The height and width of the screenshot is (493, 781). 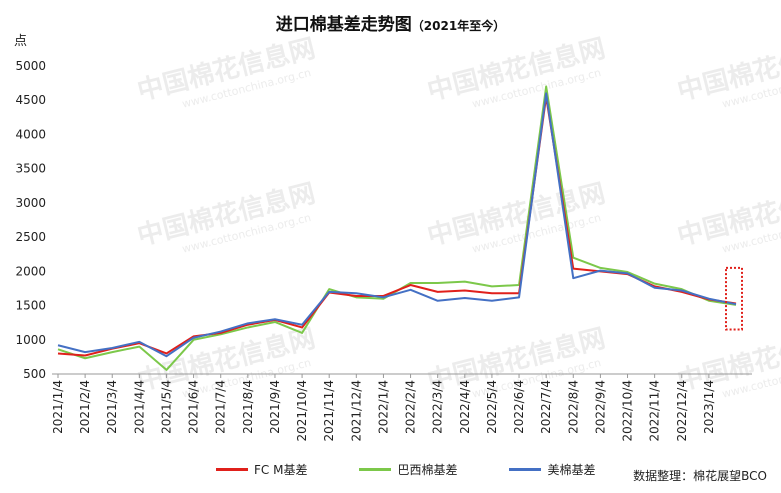 What do you see at coordinates (356, 411) in the screenshot?
I see `x-tick-label: 2021/12/4` at bounding box center [356, 411].